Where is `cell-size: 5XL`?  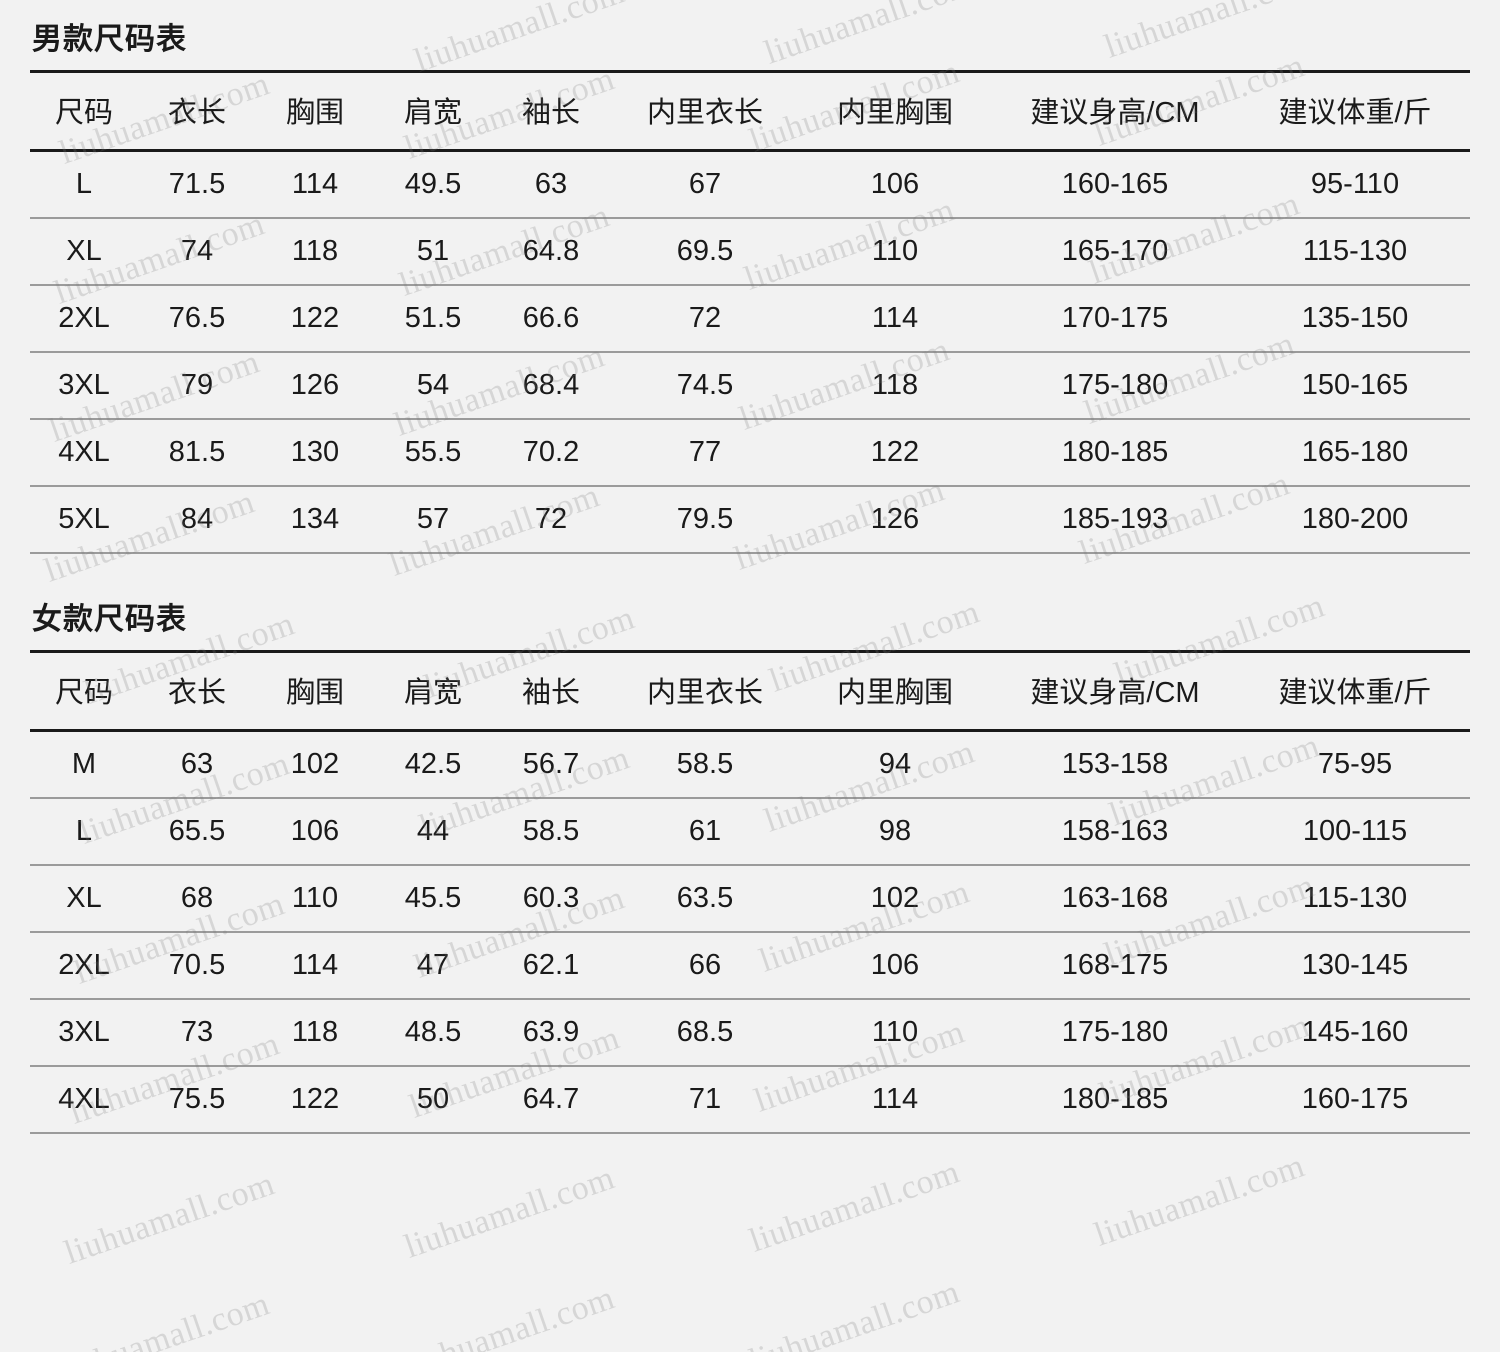
cell-size: 5XL is located at coordinates (84, 520).